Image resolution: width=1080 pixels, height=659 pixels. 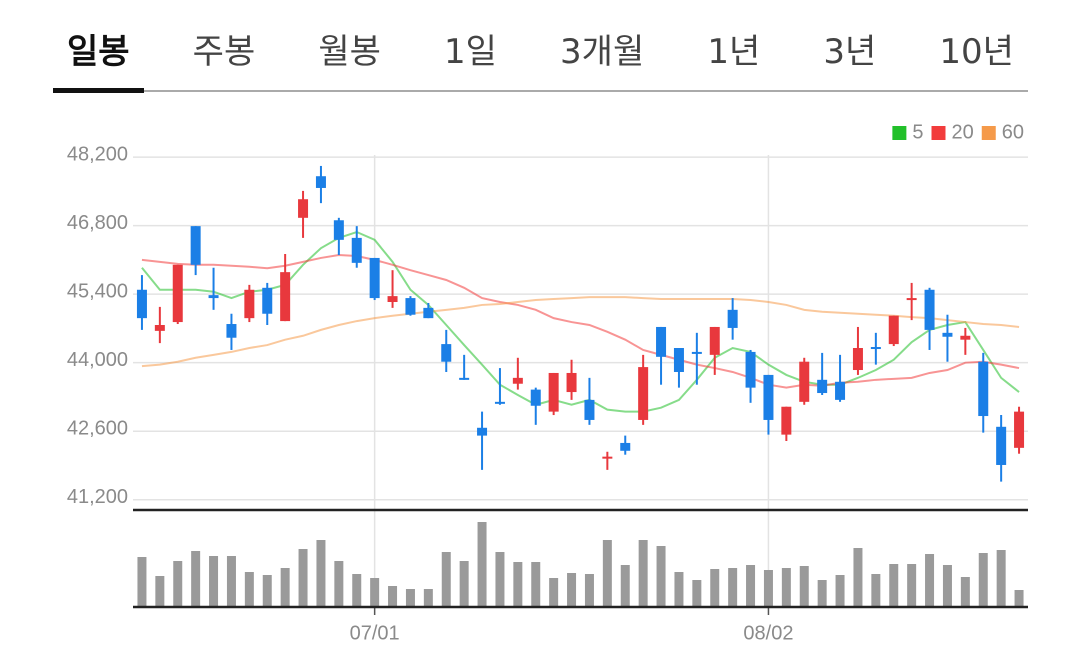 I want to click on tab-indicator, so click(x=98, y=90).